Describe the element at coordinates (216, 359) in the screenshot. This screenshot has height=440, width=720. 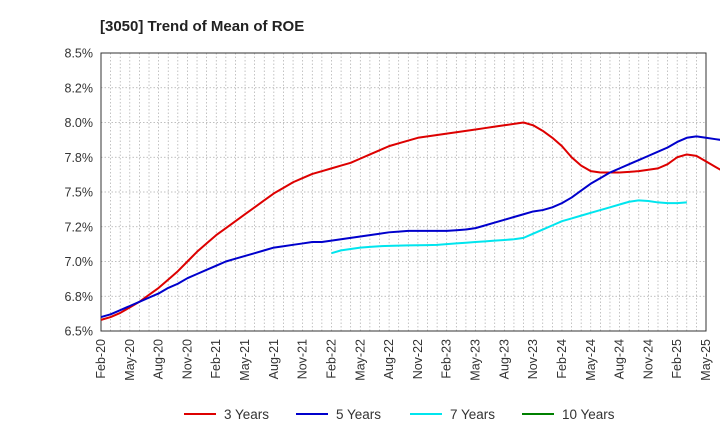
I see `x-tick-label: Feb-21` at that location.